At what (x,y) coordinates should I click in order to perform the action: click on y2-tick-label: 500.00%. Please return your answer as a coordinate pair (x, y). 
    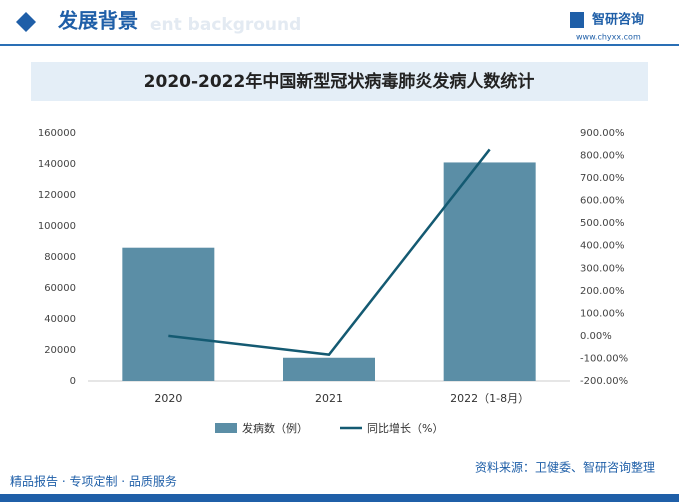
    Looking at the image, I should click on (602, 223).